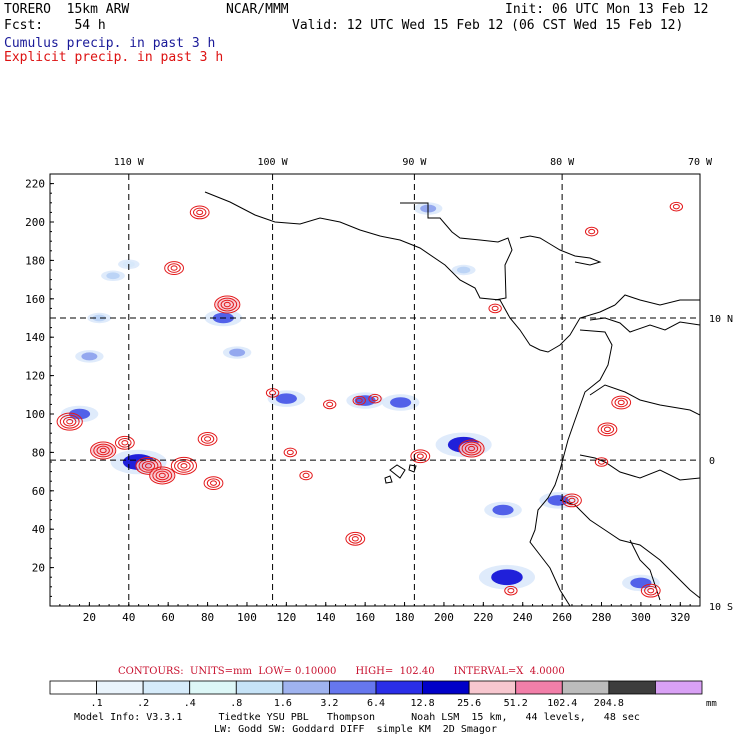 The width and height of the screenshot is (740, 740). Describe the element at coordinates (562, 703) in the screenshot. I see `colorbar-label: 102.4` at that location.